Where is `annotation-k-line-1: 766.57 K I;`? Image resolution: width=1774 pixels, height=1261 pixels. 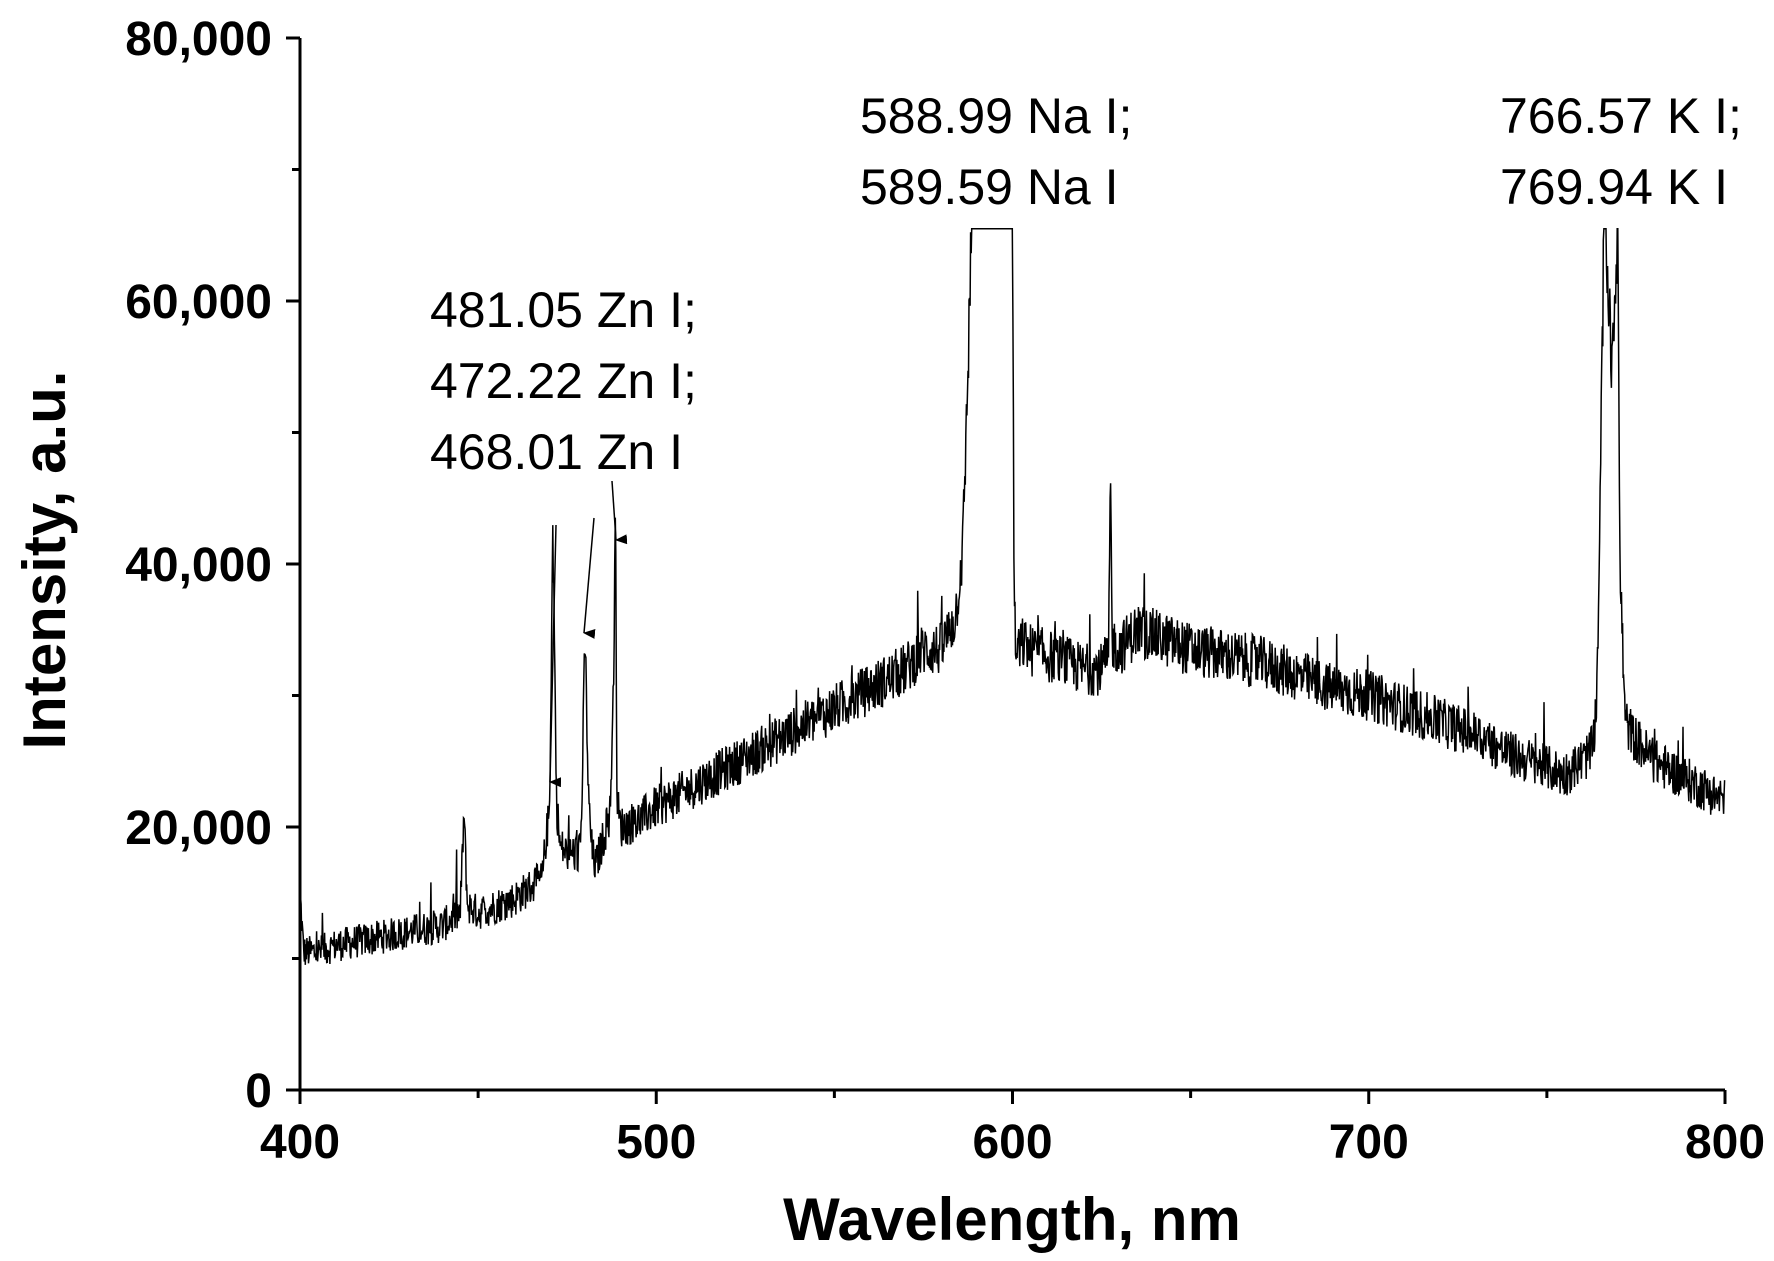
annotation-k-line-1: 766.57 K I; is located at coordinates (1621, 116).